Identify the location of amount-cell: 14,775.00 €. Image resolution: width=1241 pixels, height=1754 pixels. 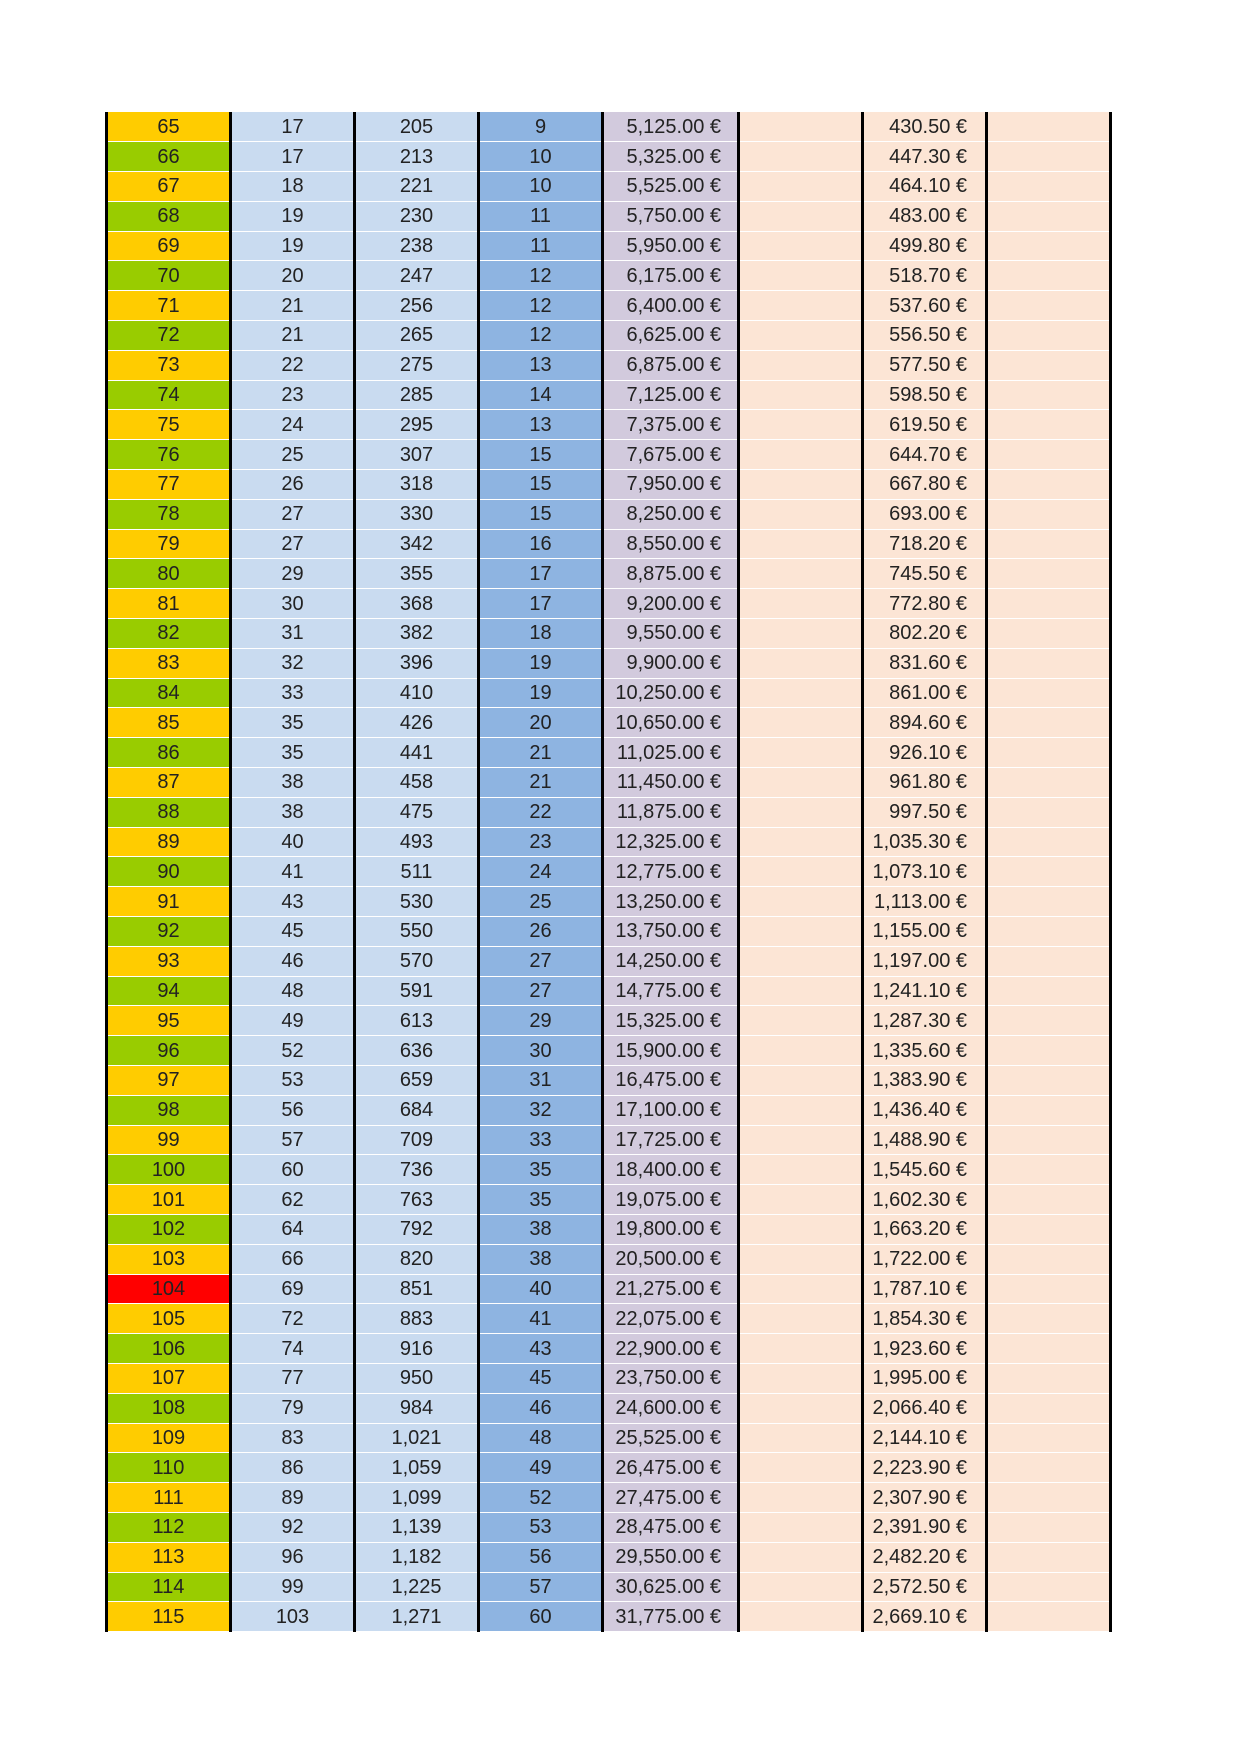
(670, 991).